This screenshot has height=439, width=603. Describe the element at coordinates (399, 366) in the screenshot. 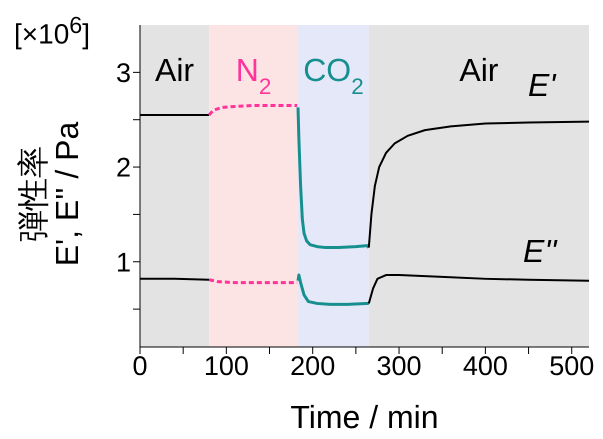

I see `x-tick-label: 300` at that location.